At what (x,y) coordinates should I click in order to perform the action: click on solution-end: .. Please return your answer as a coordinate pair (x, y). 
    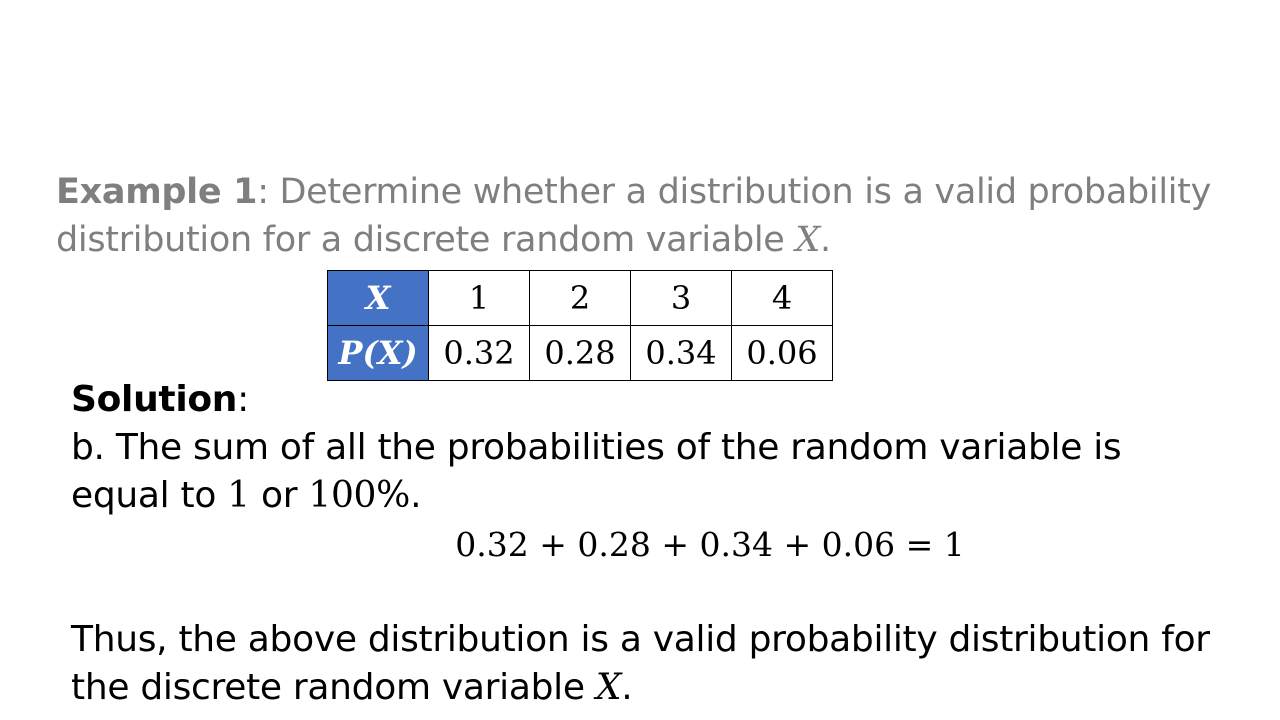
    Looking at the image, I should click on (416, 495).